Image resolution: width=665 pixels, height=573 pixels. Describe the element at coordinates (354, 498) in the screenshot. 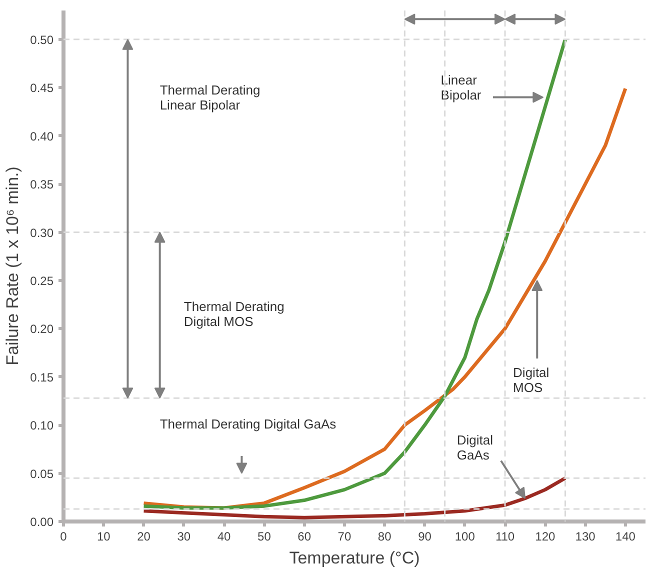

I see `line-series` at that location.